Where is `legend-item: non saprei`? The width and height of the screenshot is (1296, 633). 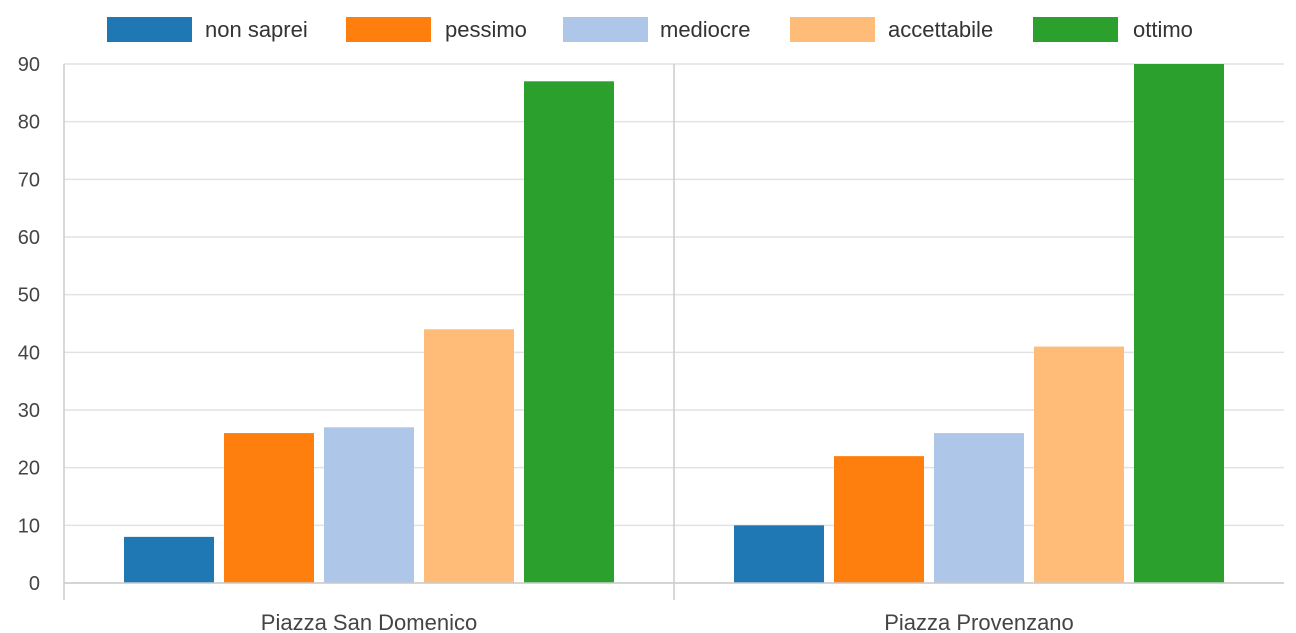 legend-item: non saprei is located at coordinates (207, 29).